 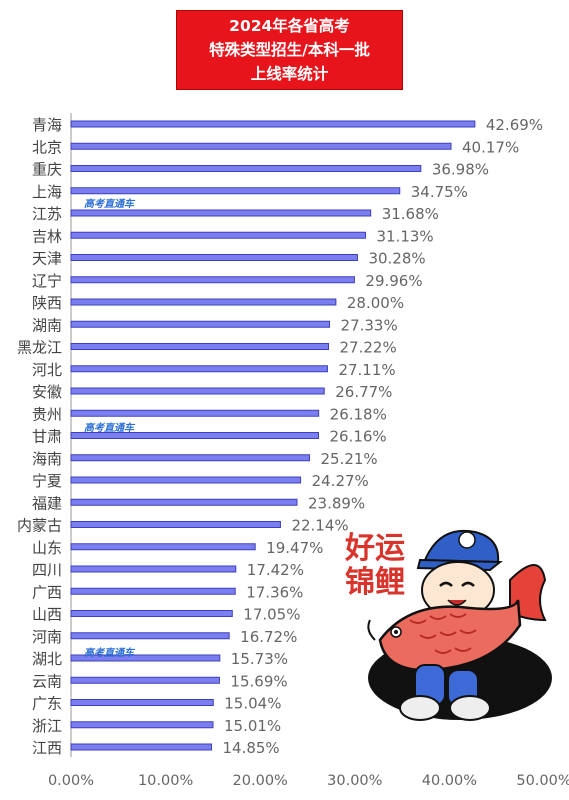 I want to click on category-label: 江西, so click(x=47, y=748).